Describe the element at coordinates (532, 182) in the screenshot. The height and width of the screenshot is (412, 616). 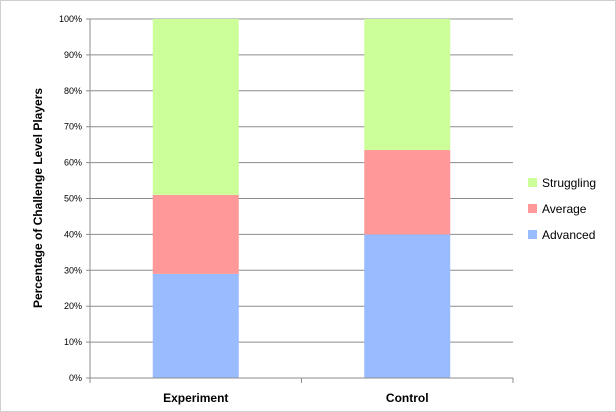
I see `legend-swatch-struggling` at that location.